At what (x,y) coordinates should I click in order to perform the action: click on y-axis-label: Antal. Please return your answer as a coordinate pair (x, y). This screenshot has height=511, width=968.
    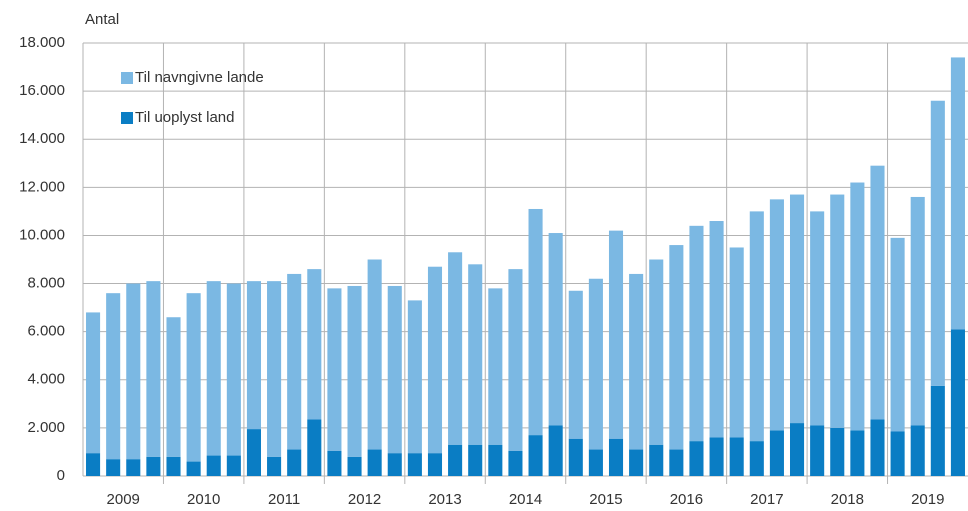
    Looking at the image, I should click on (102, 19).